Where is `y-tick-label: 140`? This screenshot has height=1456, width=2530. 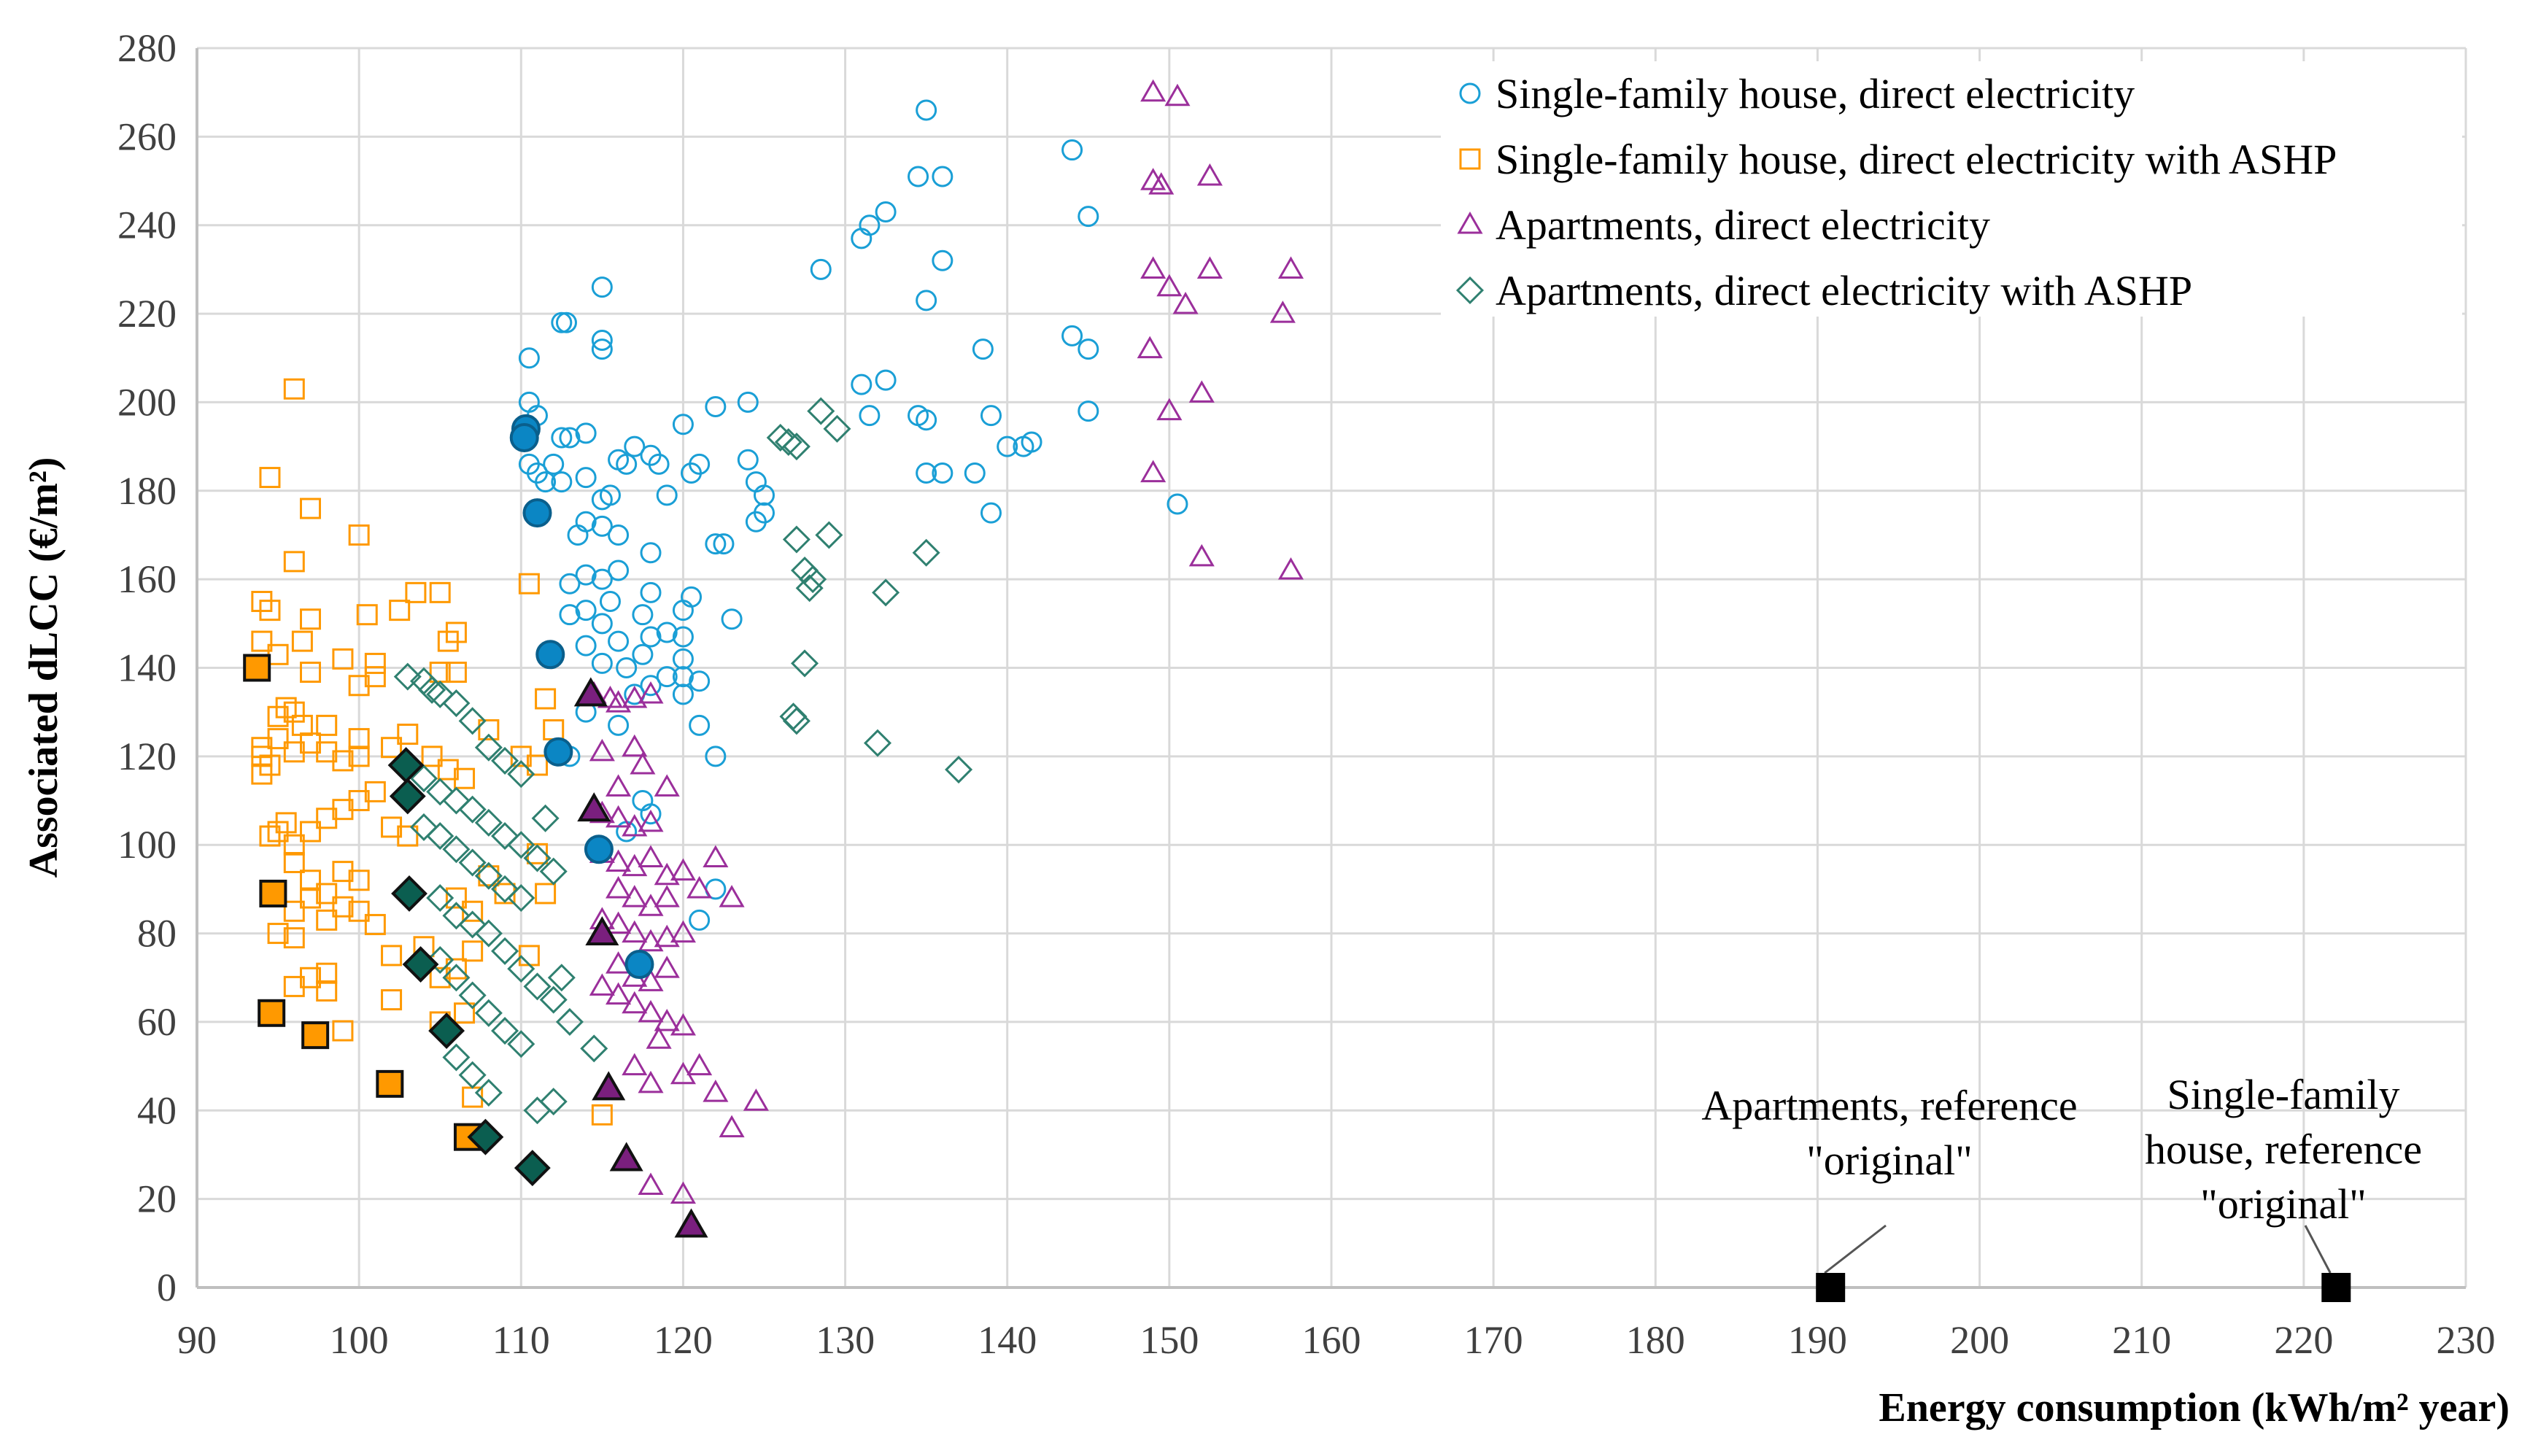 y-tick-label: 140 is located at coordinates (147, 668).